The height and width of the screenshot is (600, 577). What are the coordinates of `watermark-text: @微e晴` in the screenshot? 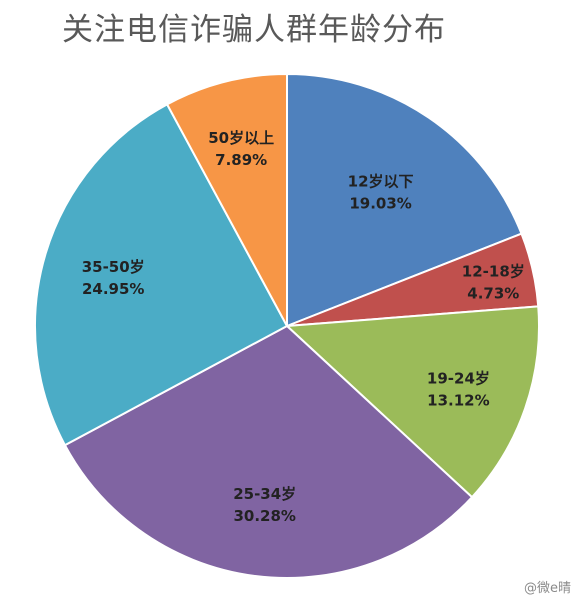 It's located at (547, 588).